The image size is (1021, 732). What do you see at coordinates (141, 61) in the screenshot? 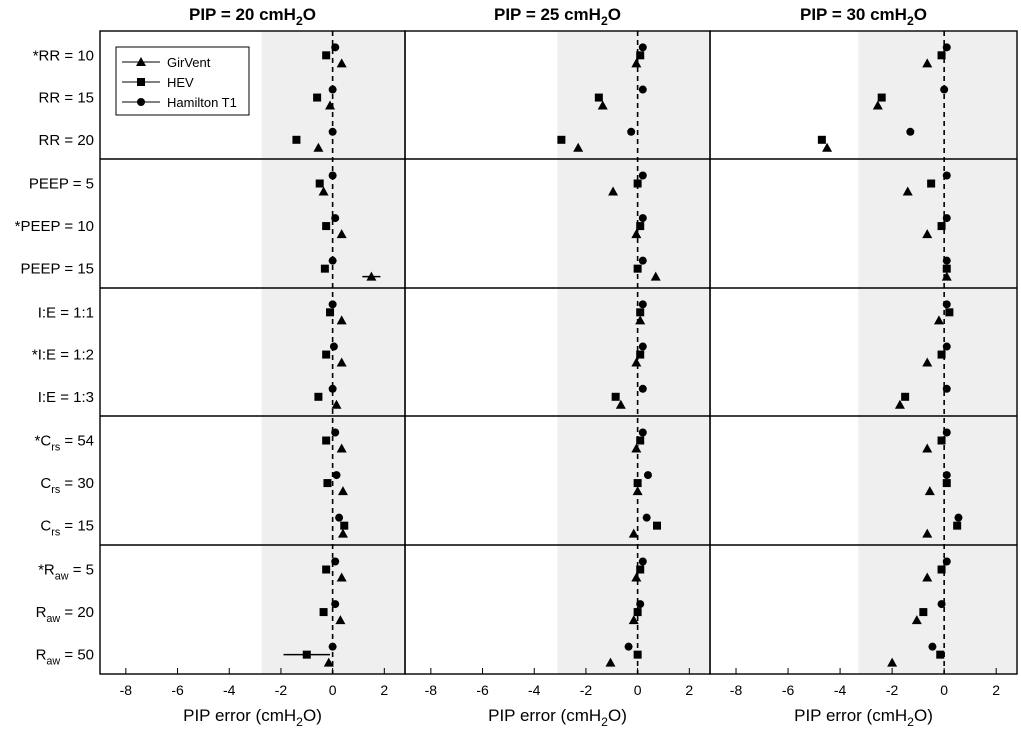
I see `legend-marker-triangle` at bounding box center [141, 61].